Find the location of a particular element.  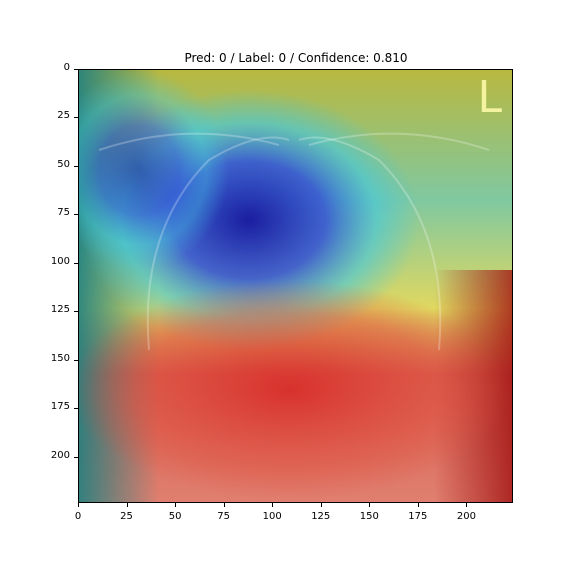

marker-letter: L is located at coordinates (489, 97).